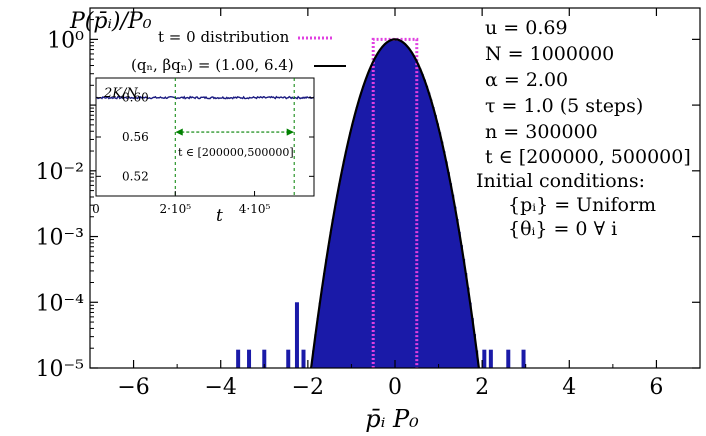 Image resolution: width=706 pixels, height=436 pixels. Describe the element at coordinates (482, 387) in the screenshot. I see `x-tick-label: 2` at that location.